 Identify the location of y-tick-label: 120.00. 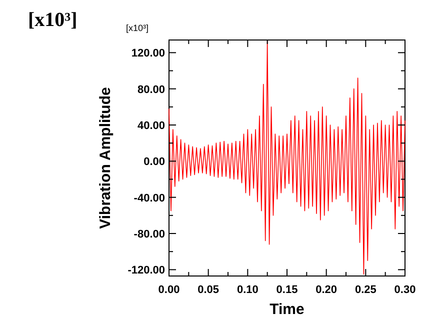
(148, 54).